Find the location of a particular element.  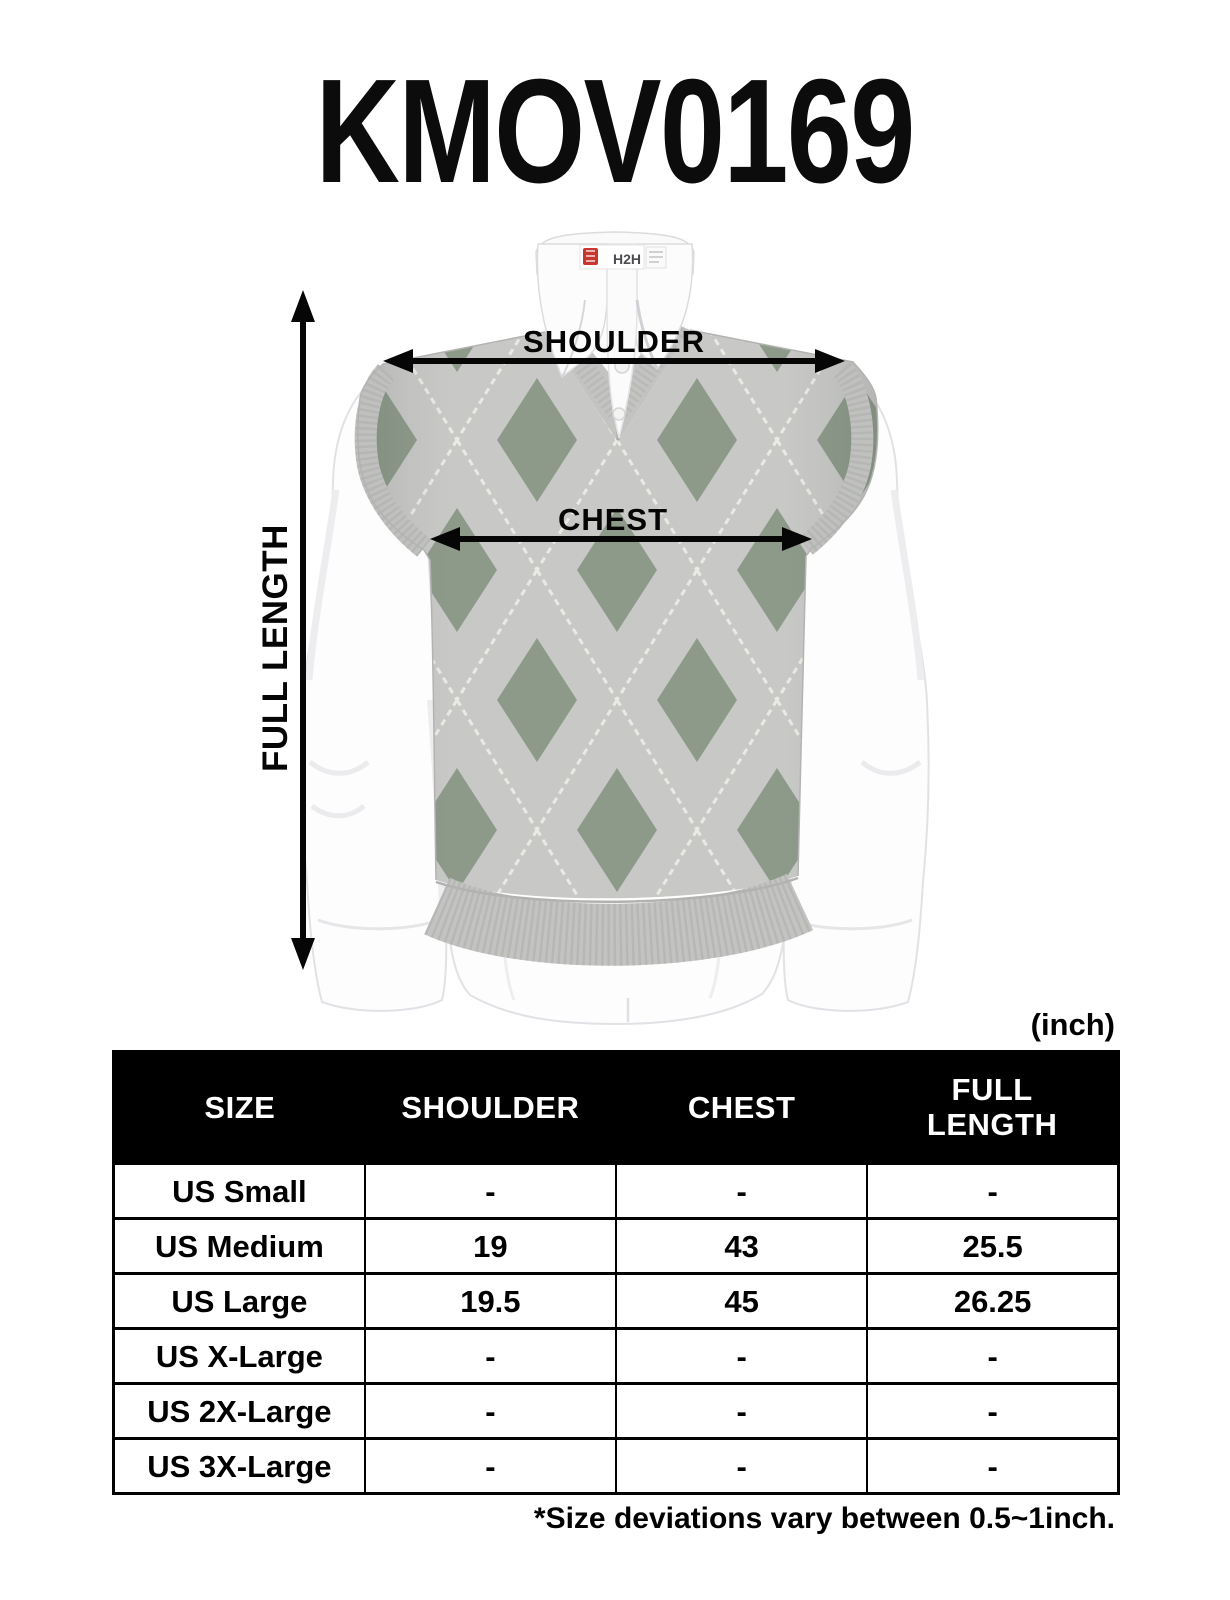

size-table-header-row: SIZE SHOULDER CHEST FULL LENGTH is located at coordinates (616, 1107).